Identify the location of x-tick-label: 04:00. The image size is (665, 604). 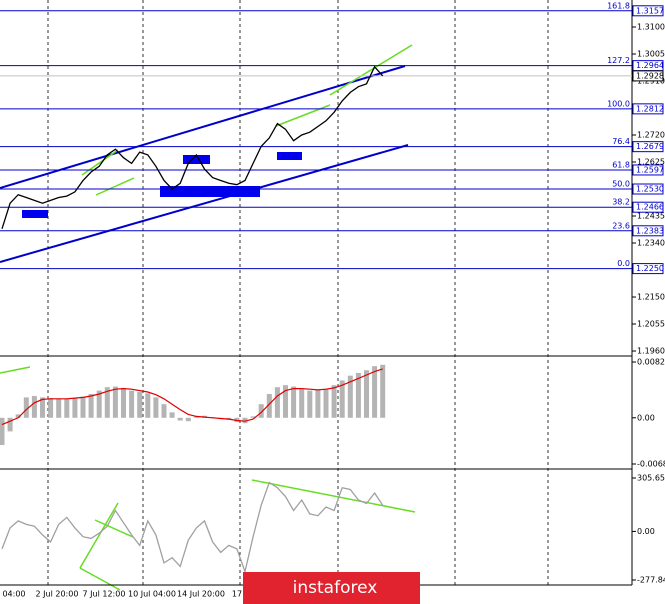
(13, 594).